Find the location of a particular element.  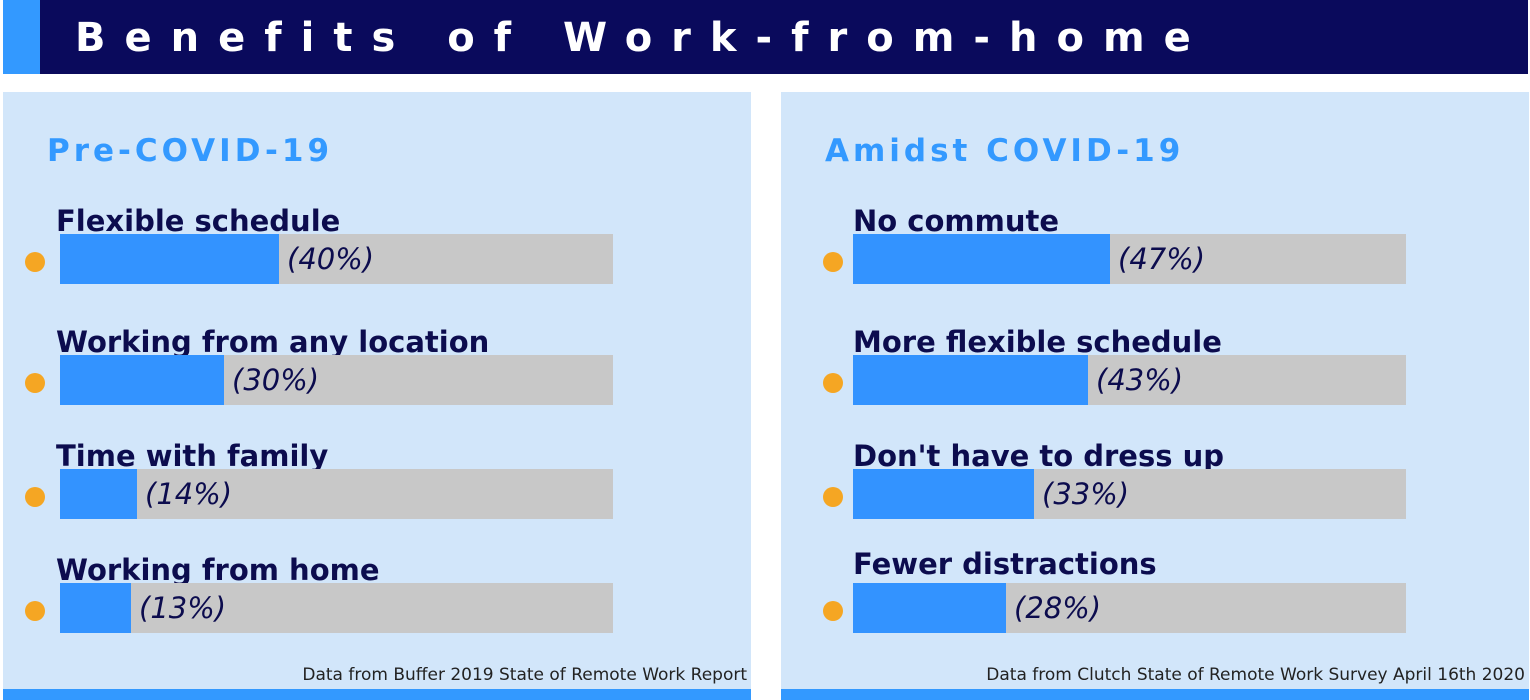

bar-item-time-with-family: Time with family (14%) is located at coordinates (377, 493).